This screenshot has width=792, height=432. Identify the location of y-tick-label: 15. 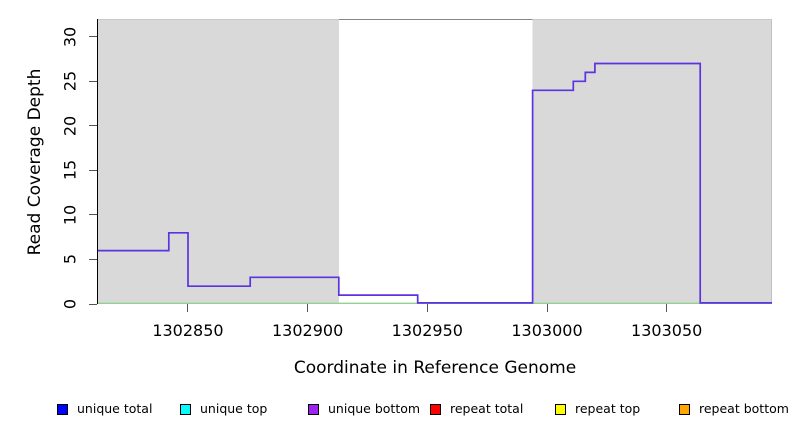
(70, 170).